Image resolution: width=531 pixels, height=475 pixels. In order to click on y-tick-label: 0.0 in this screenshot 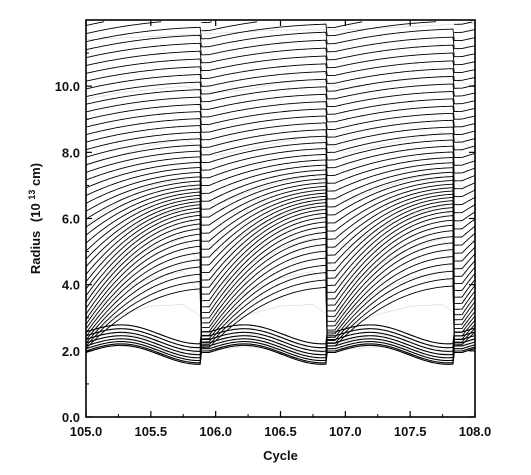, I will do `click(71, 417)`.